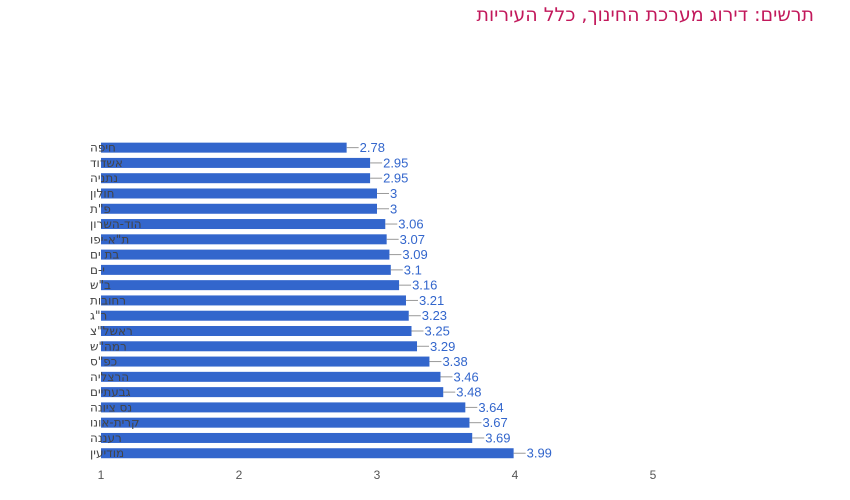 The height and width of the screenshot is (500, 850). I want to click on category-label-7: בת ים, so click(104, 255).